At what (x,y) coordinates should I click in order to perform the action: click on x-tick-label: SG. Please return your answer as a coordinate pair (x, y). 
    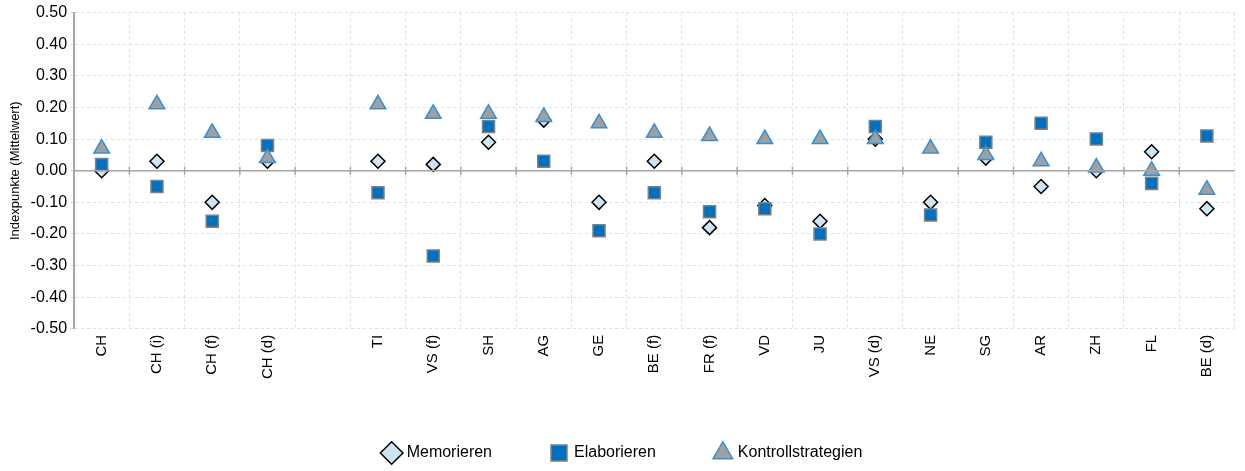
    Looking at the image, I should click on (984, 345).